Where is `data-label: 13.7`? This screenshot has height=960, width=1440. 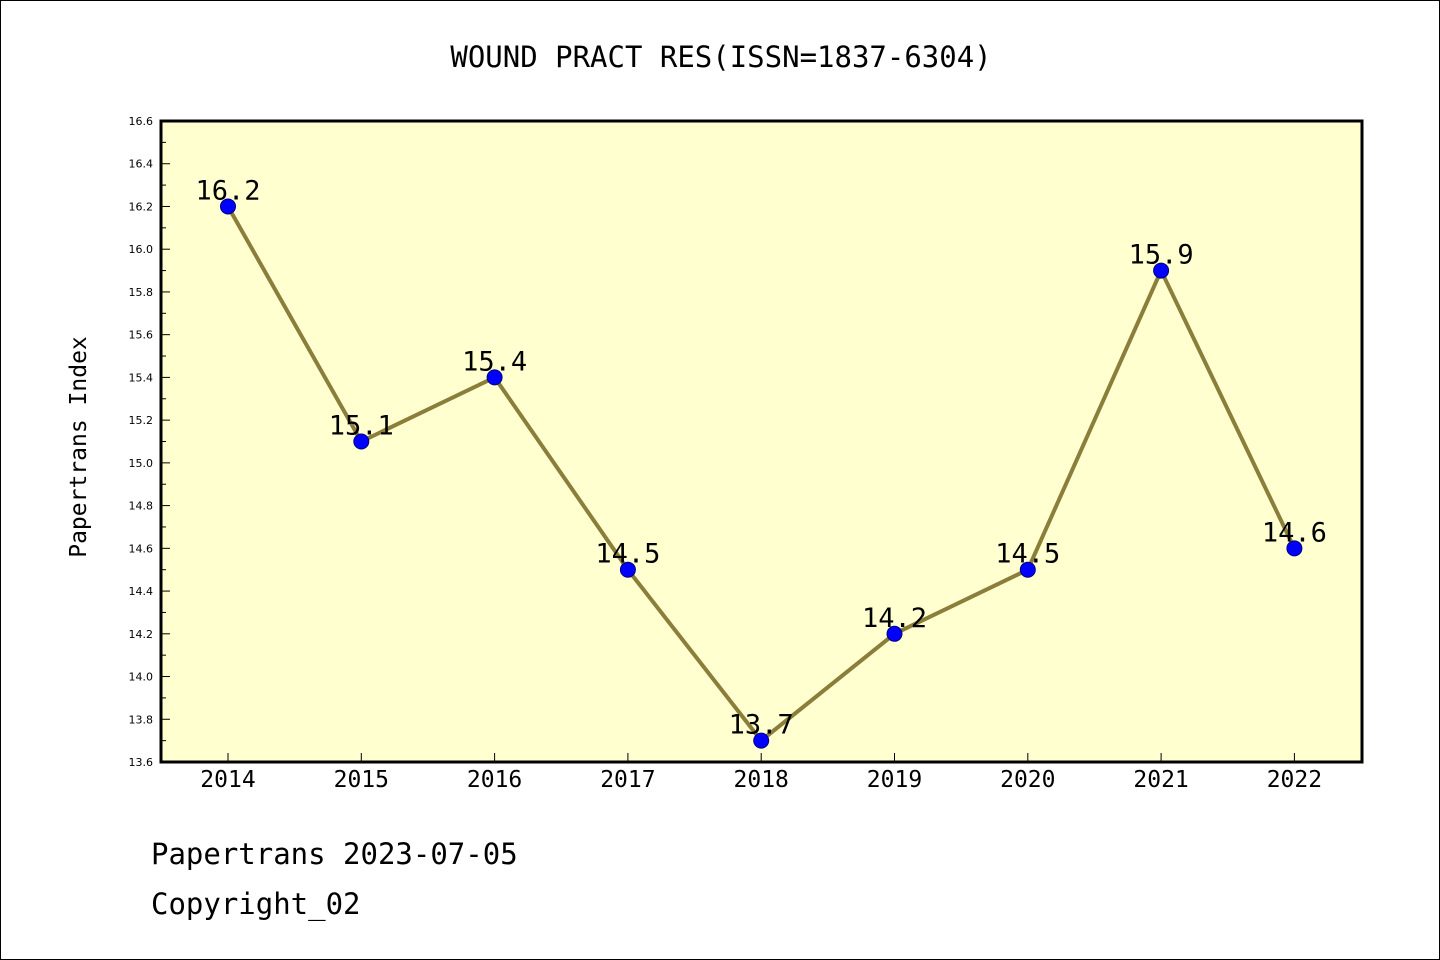 data-label: 13.7 is located at coordinates (761, 725).